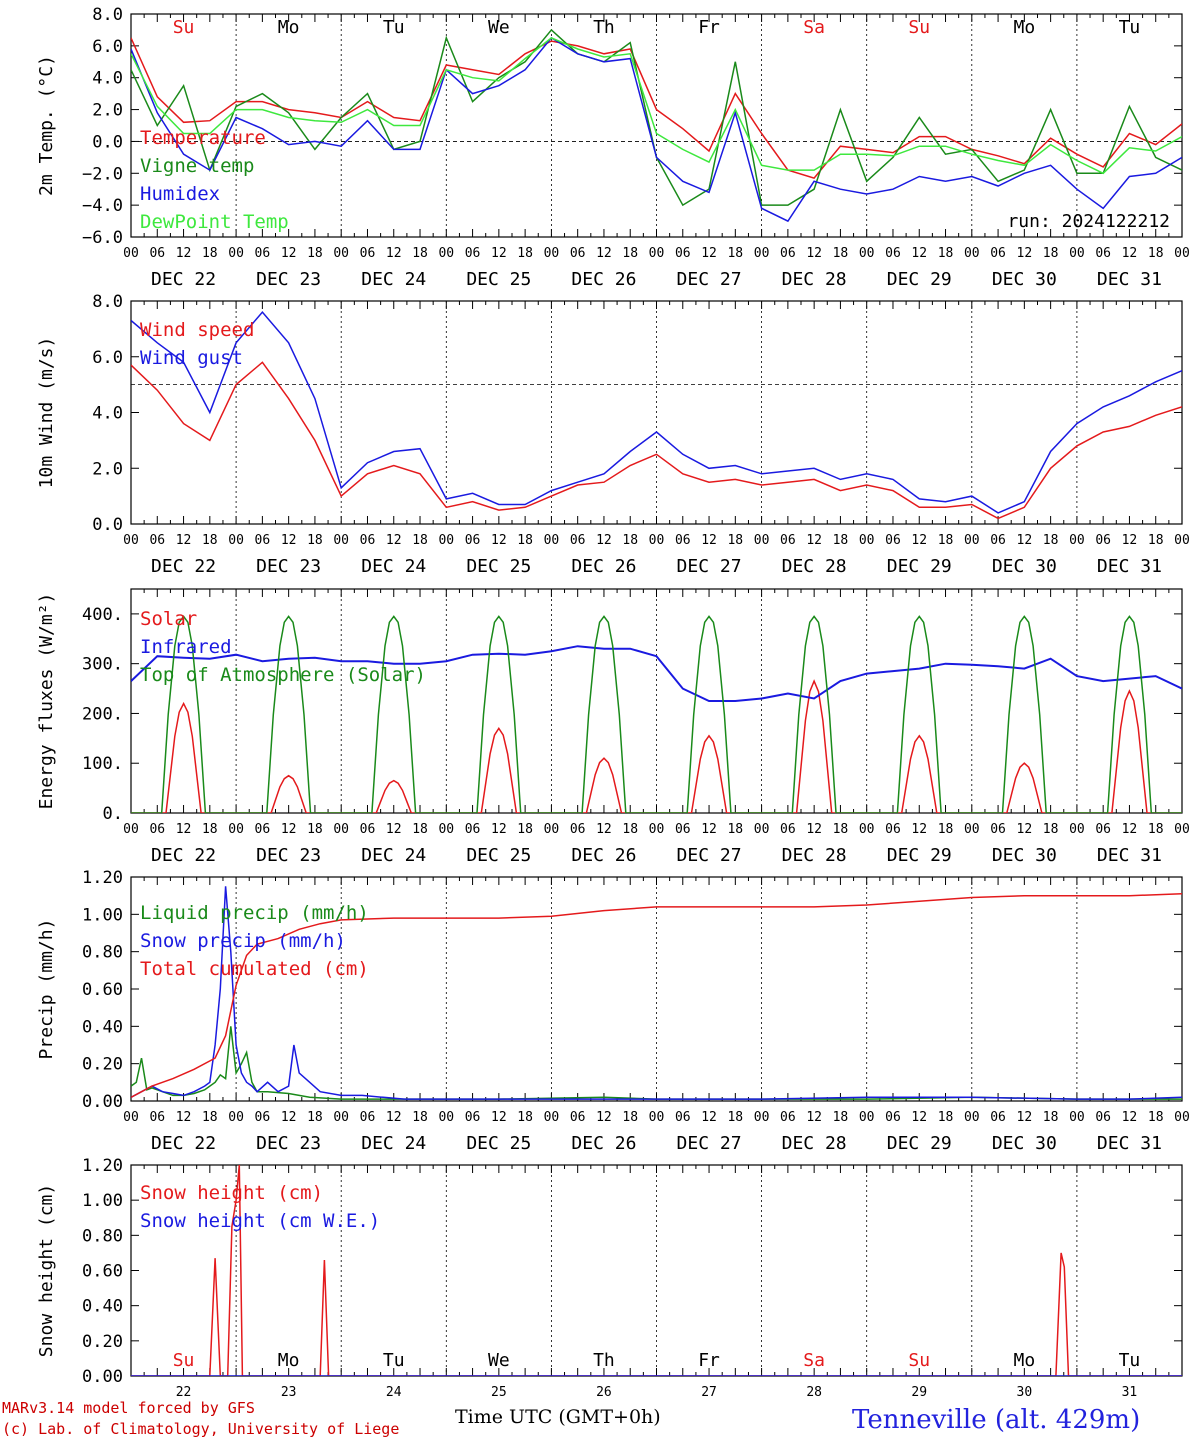 This screenshot has width=1194, height=1445. What do you see at coordinates (814, 1392) in the screenshot?
I see `day-number-label: 28` at bounding box center [814, 1392].